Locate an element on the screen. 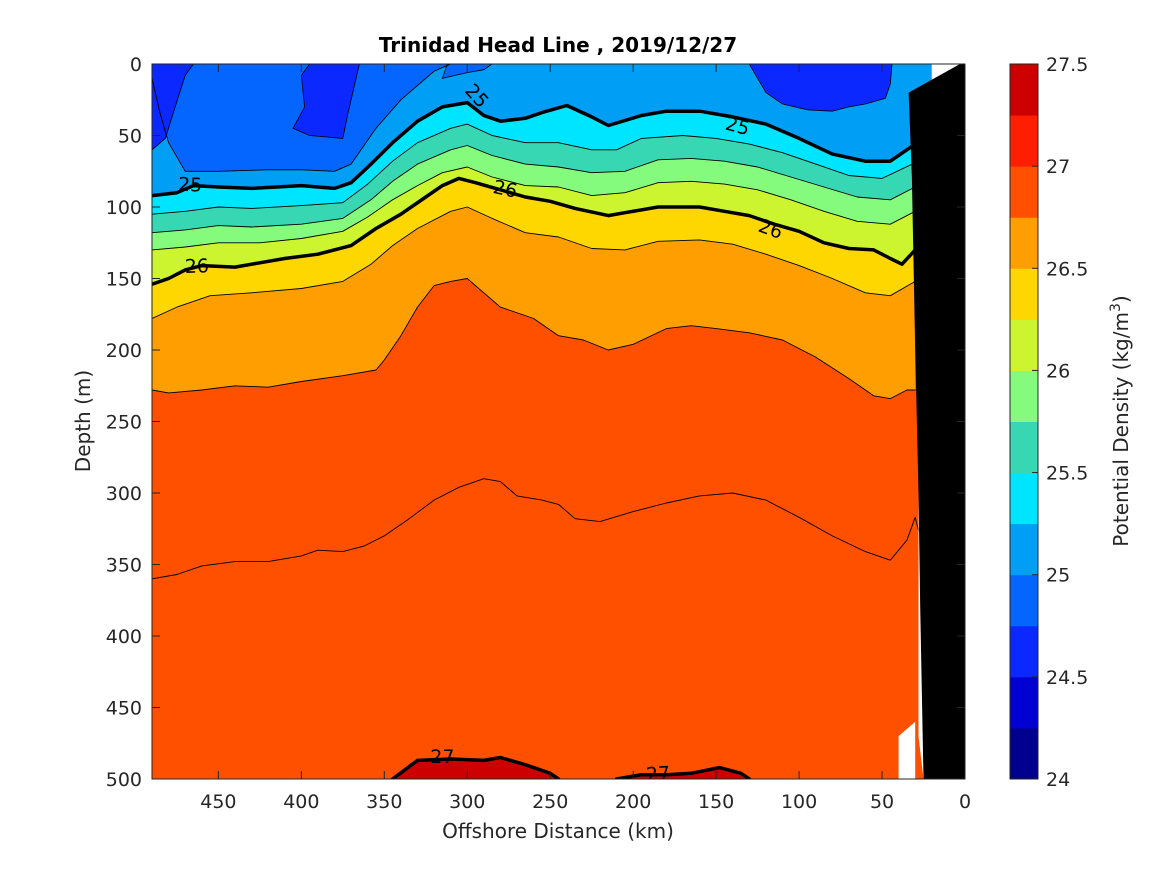 This screenshot has width=1167, height=875. colorbar-tick-label: 26.5 is located at coordinates (1067, 269).